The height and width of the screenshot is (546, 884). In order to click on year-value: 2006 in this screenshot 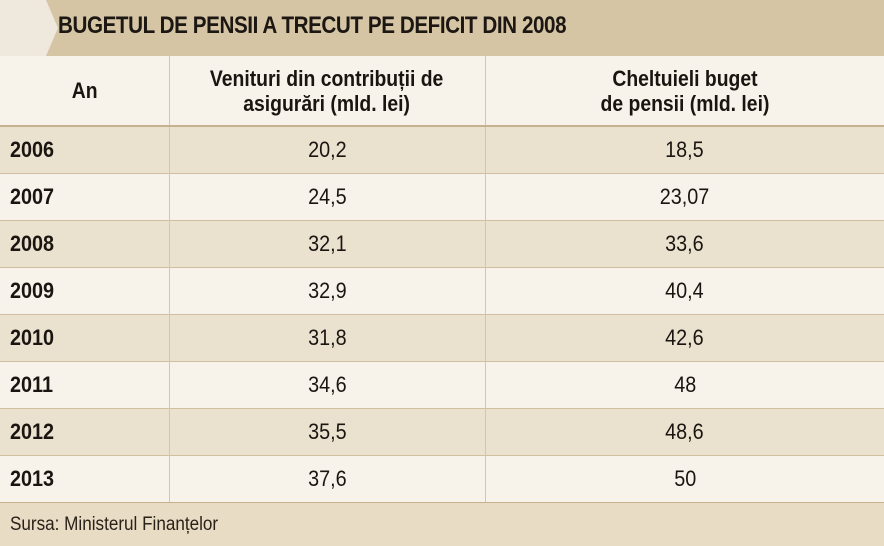, I will do `click(32, 149)`.